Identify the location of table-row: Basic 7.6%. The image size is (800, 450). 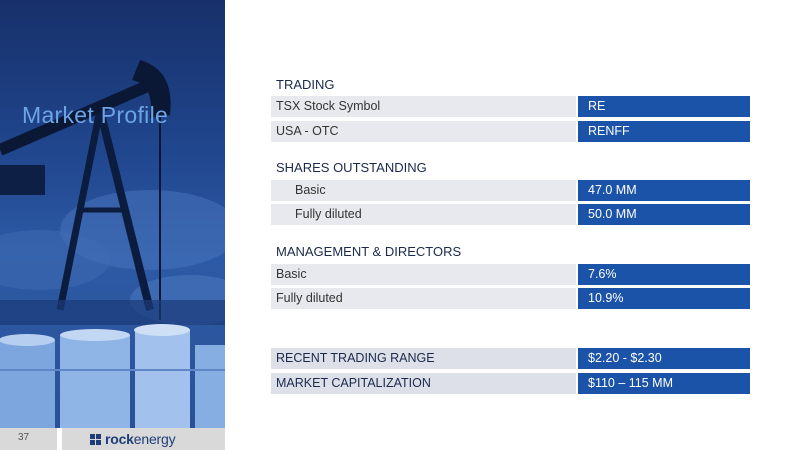
(510, 274).